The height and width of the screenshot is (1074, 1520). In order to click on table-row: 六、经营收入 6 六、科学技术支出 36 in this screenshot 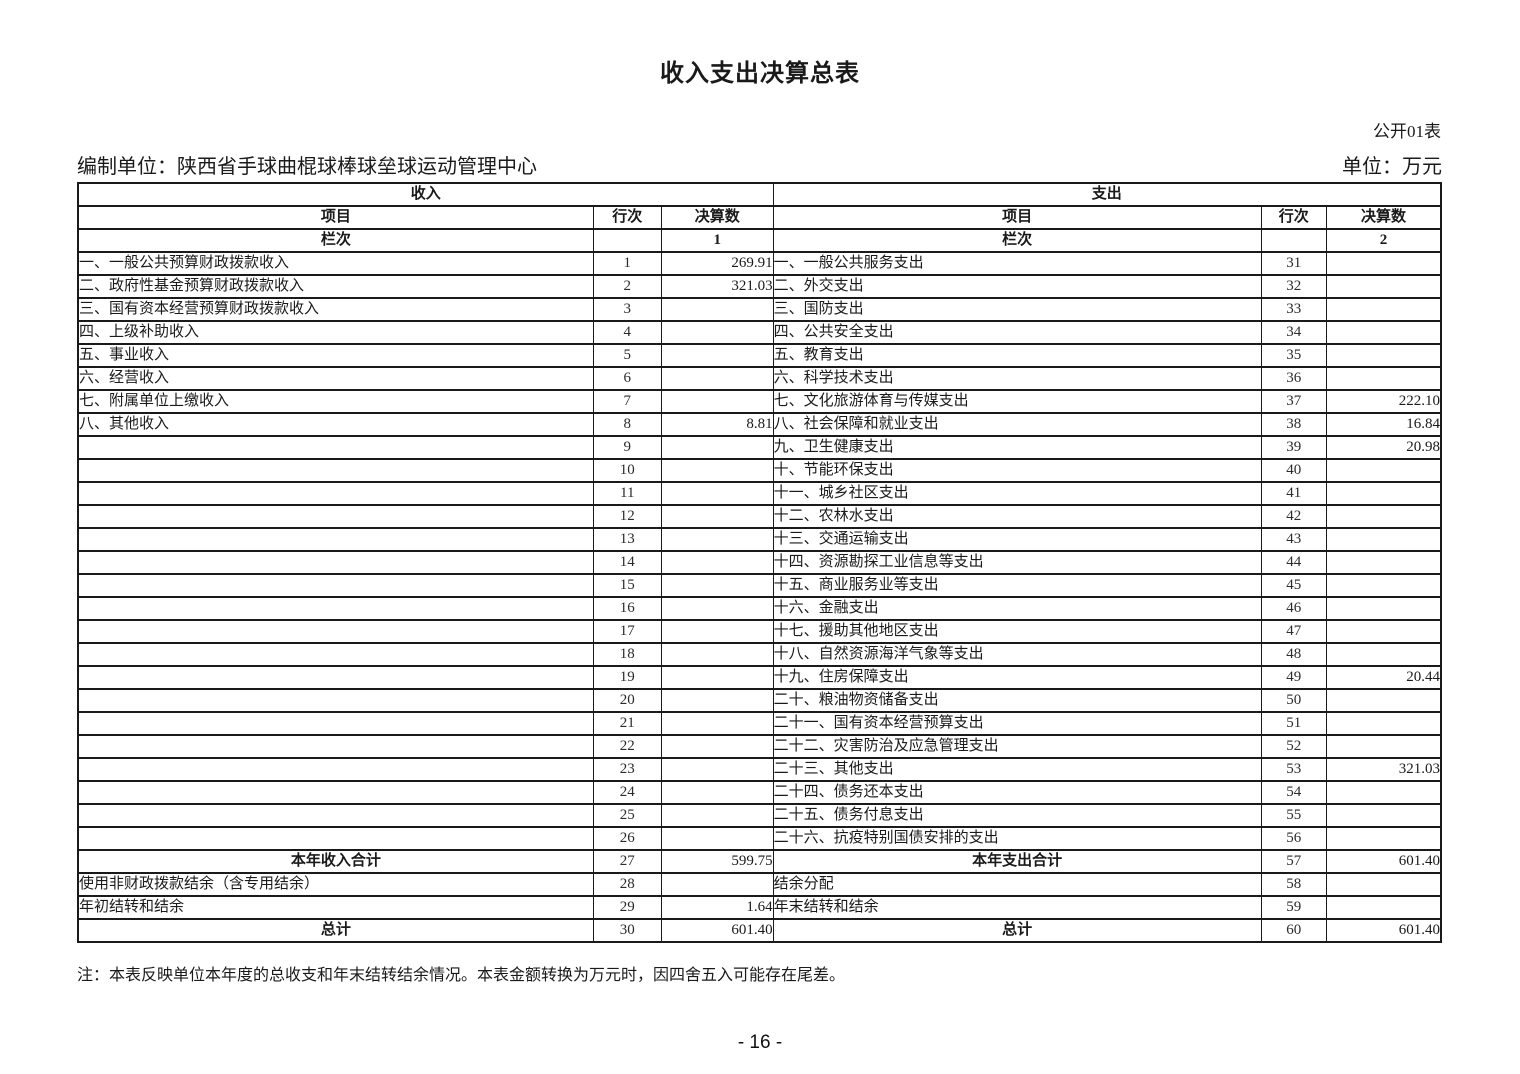, I will do `click(759, 378)`.